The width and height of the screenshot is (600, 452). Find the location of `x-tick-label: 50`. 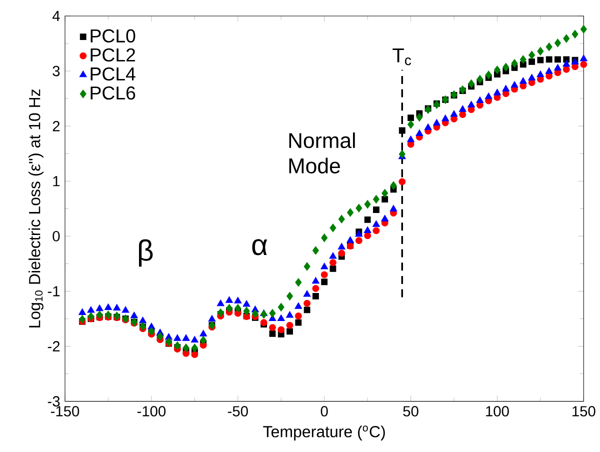

x-tick-label: 50 is located at coordinates (410, 411).